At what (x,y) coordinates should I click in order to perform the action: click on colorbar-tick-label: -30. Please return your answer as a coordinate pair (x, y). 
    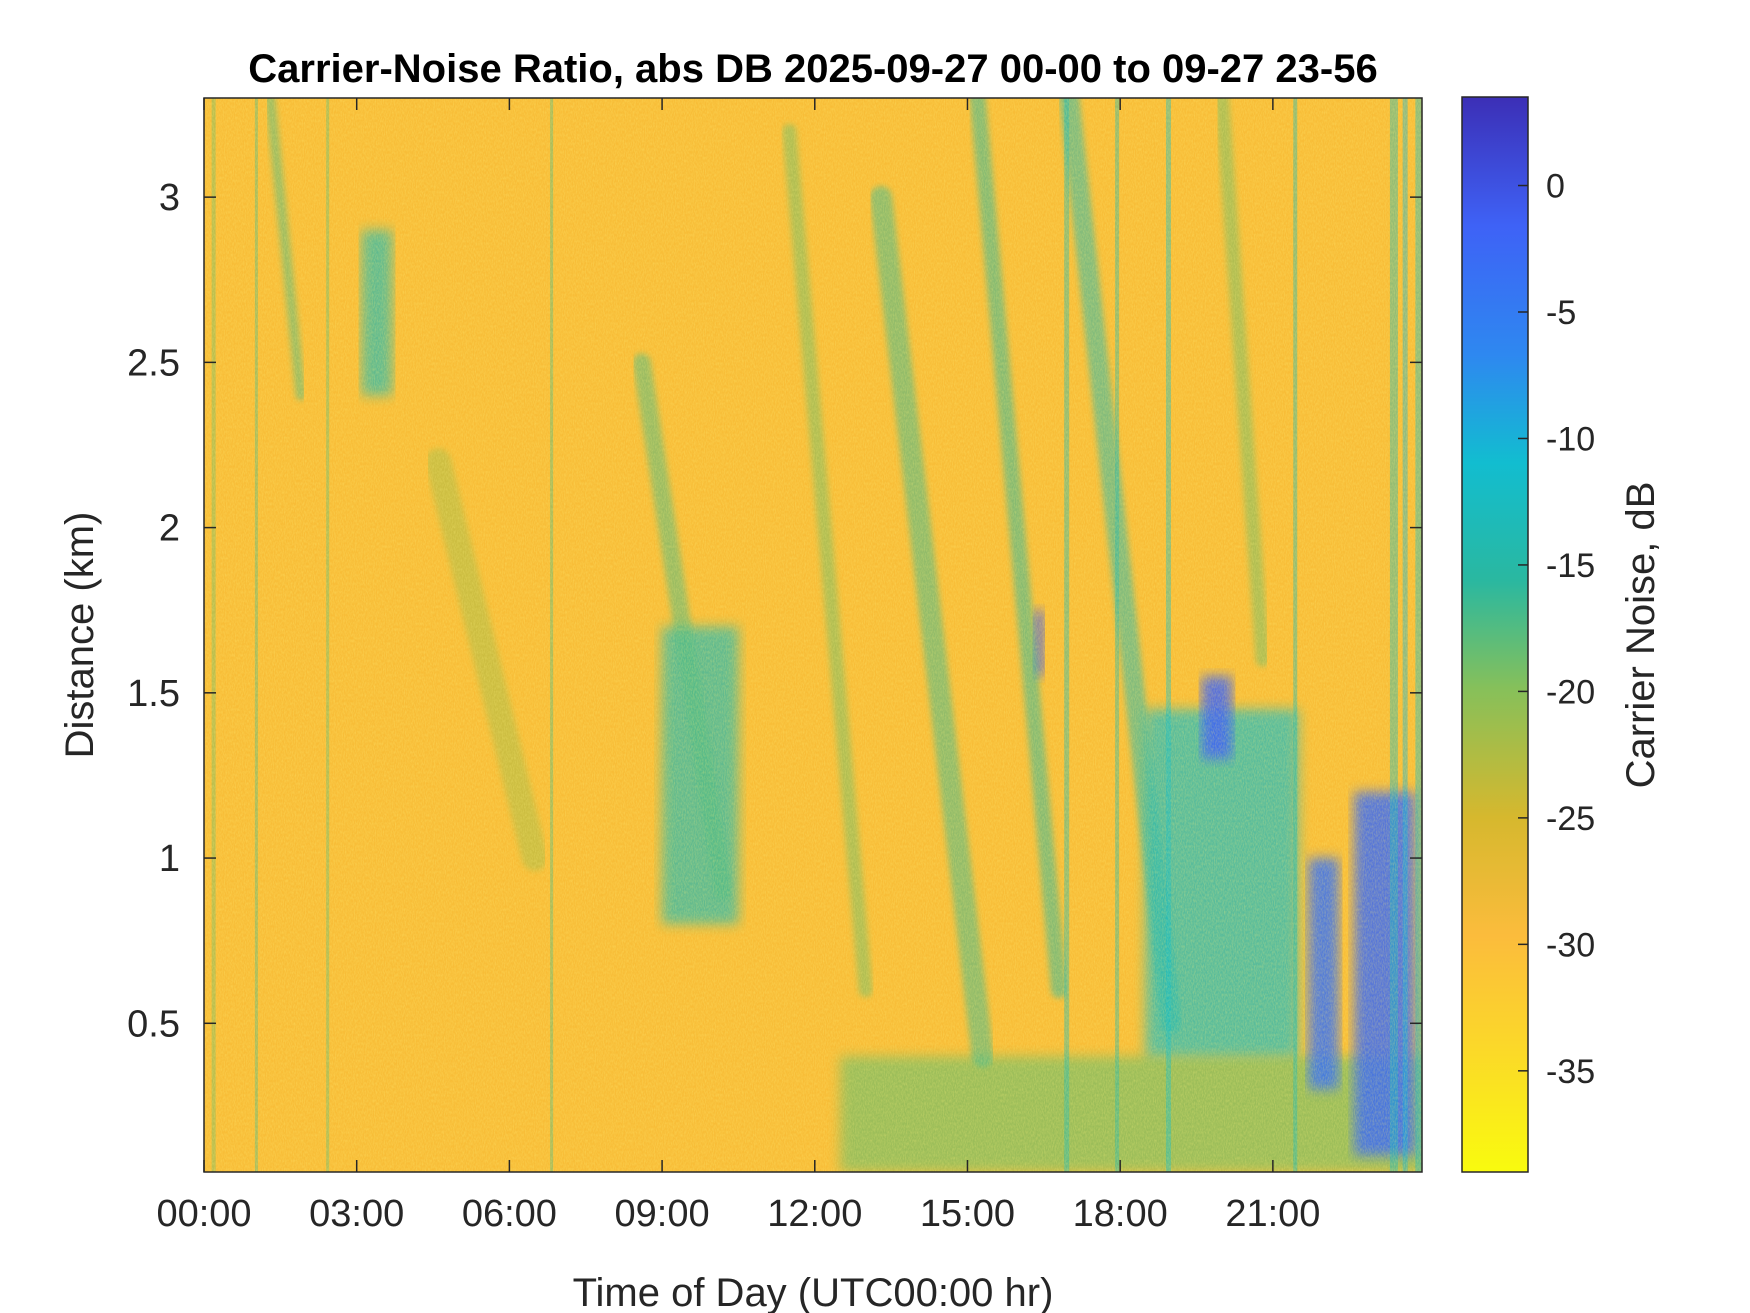
    Looking at the image, I should click on (1570, 945).